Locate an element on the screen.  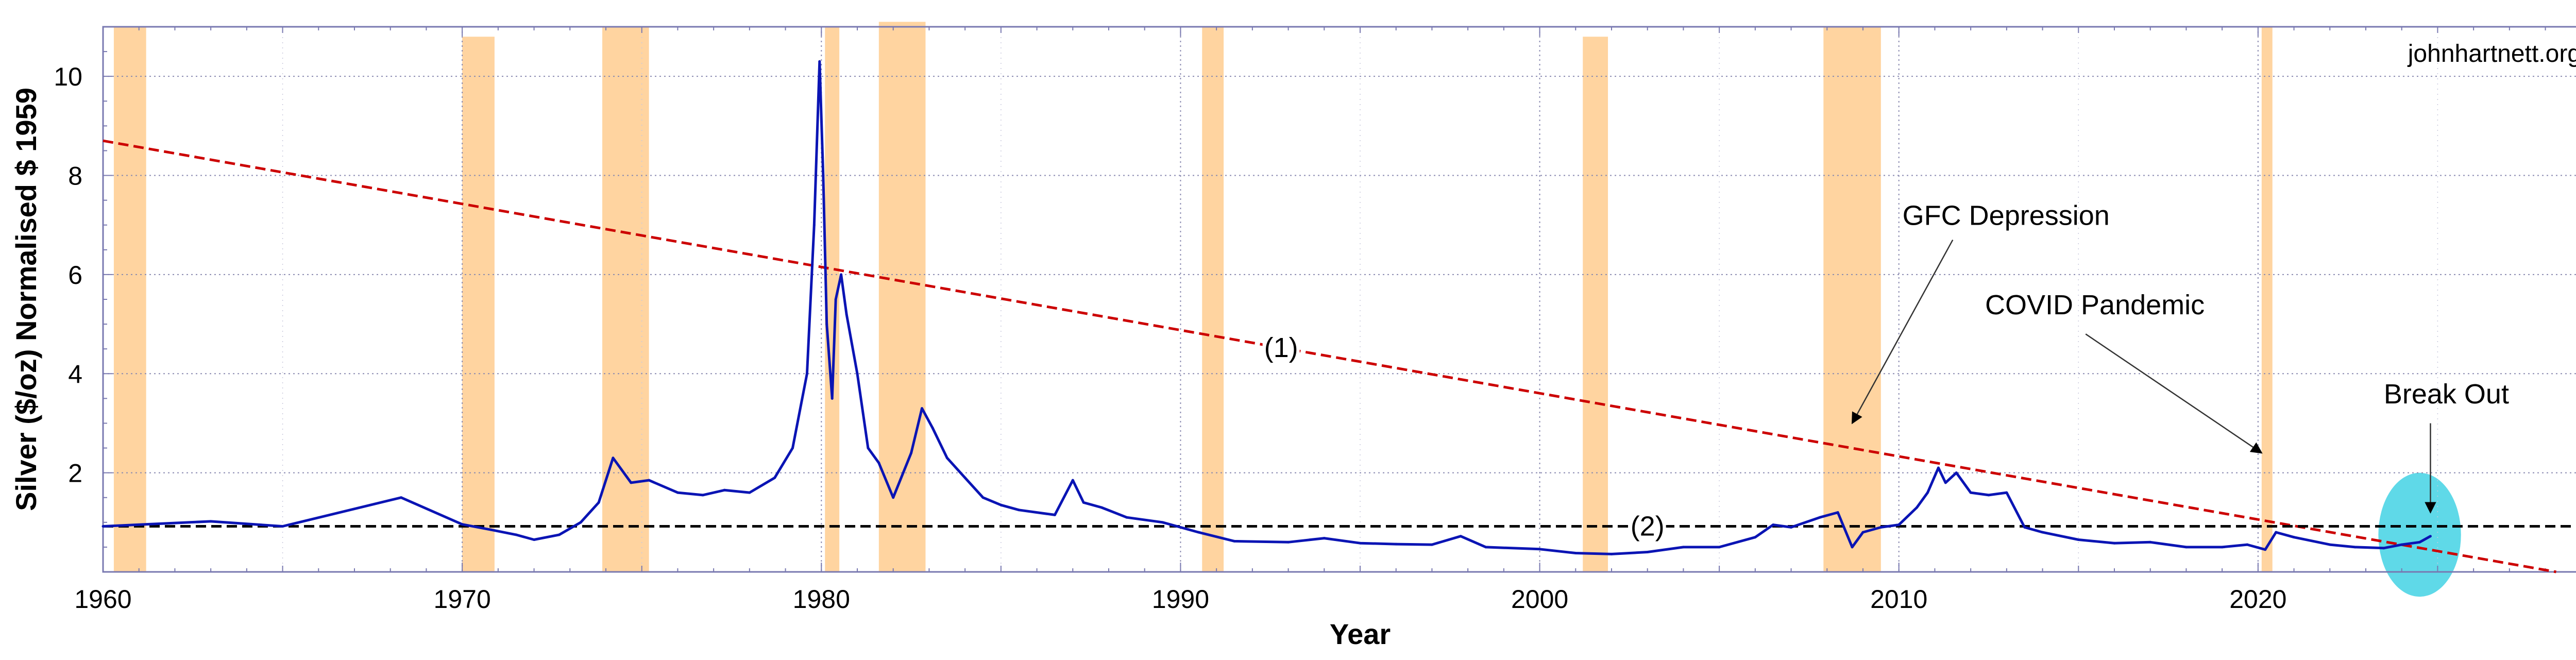
annotation-text-2: Break Out is located at coordinates (2446, 395).